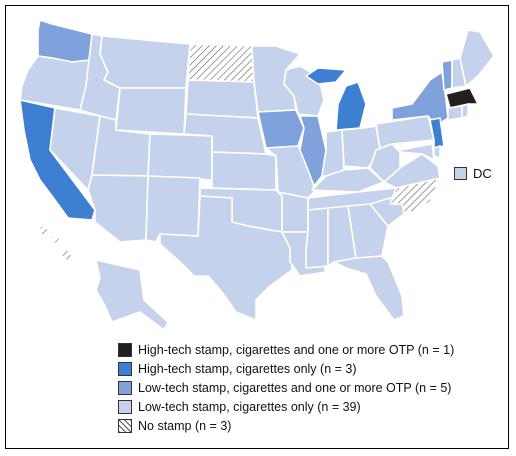 This screenshot has height=456, width=516. I want to click on state-az, so click(118, 208).